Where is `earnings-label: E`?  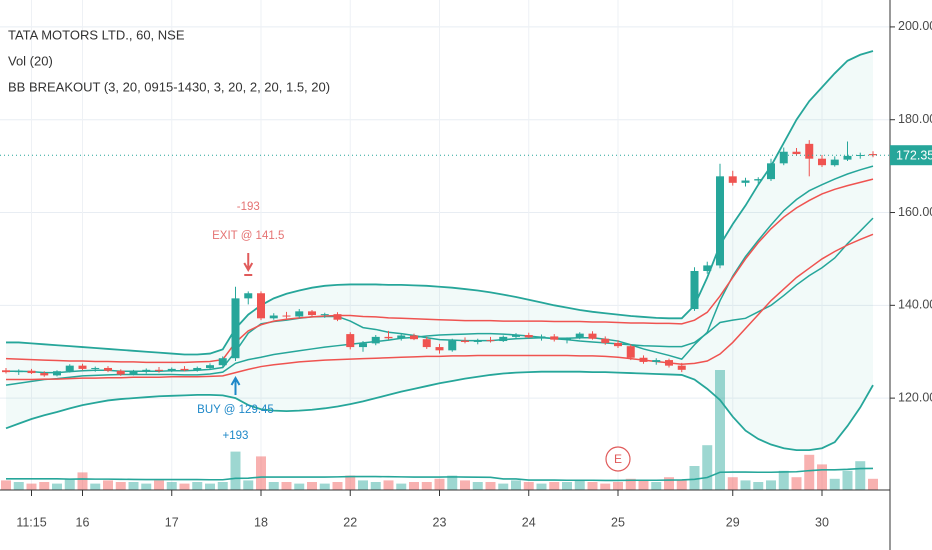
earnings-label: E is located at coordinates (618, 459).